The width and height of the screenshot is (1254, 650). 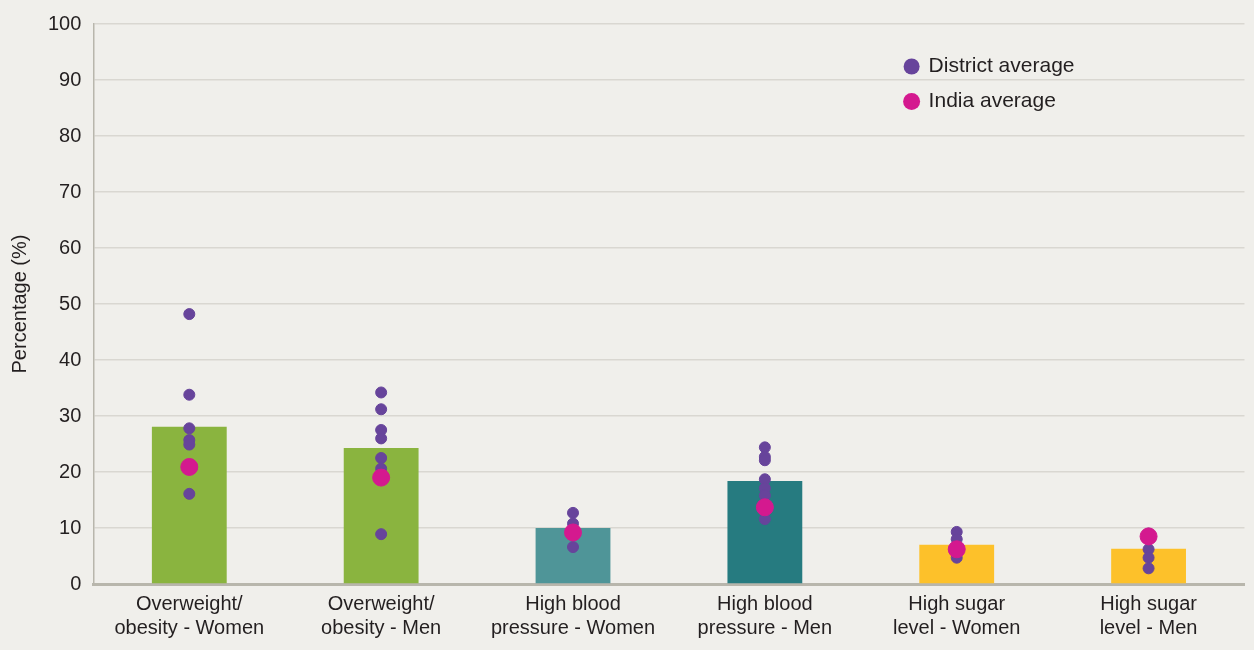 I want to click on y-tick-label: 60, so click(x=70, y=246).